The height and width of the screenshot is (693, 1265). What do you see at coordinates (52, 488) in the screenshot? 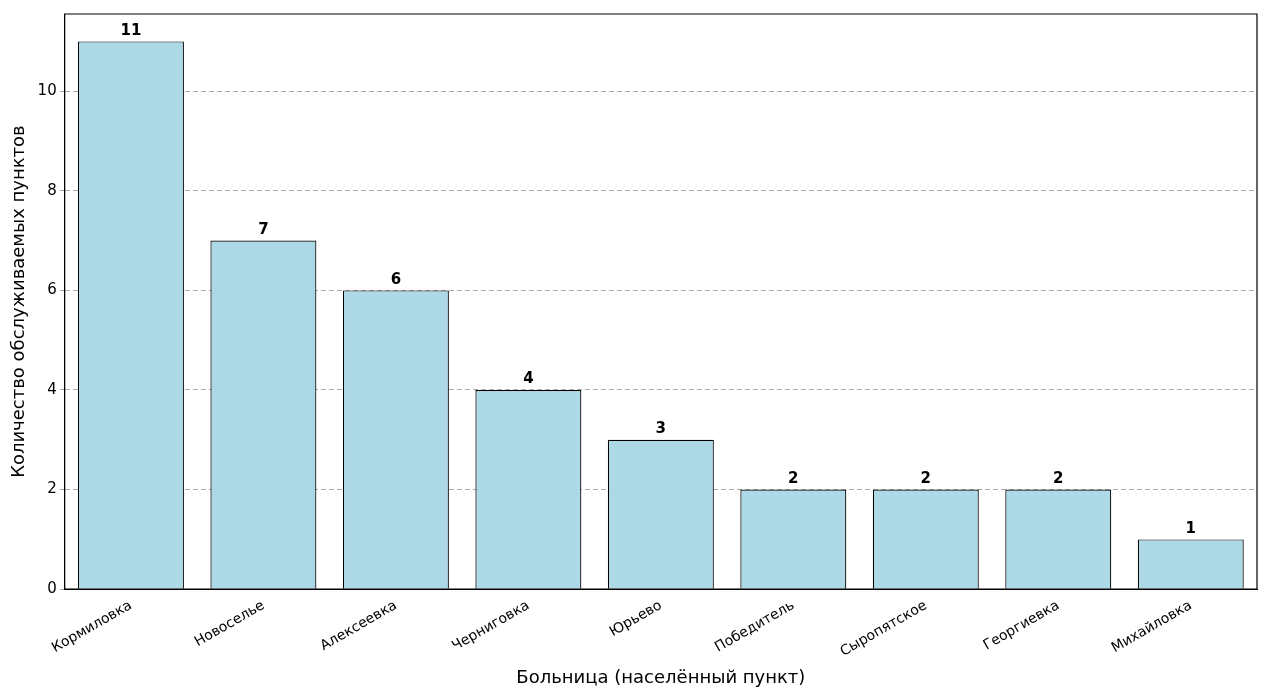
I see `y-tick-label: 2` at bounding box center [52, 488].